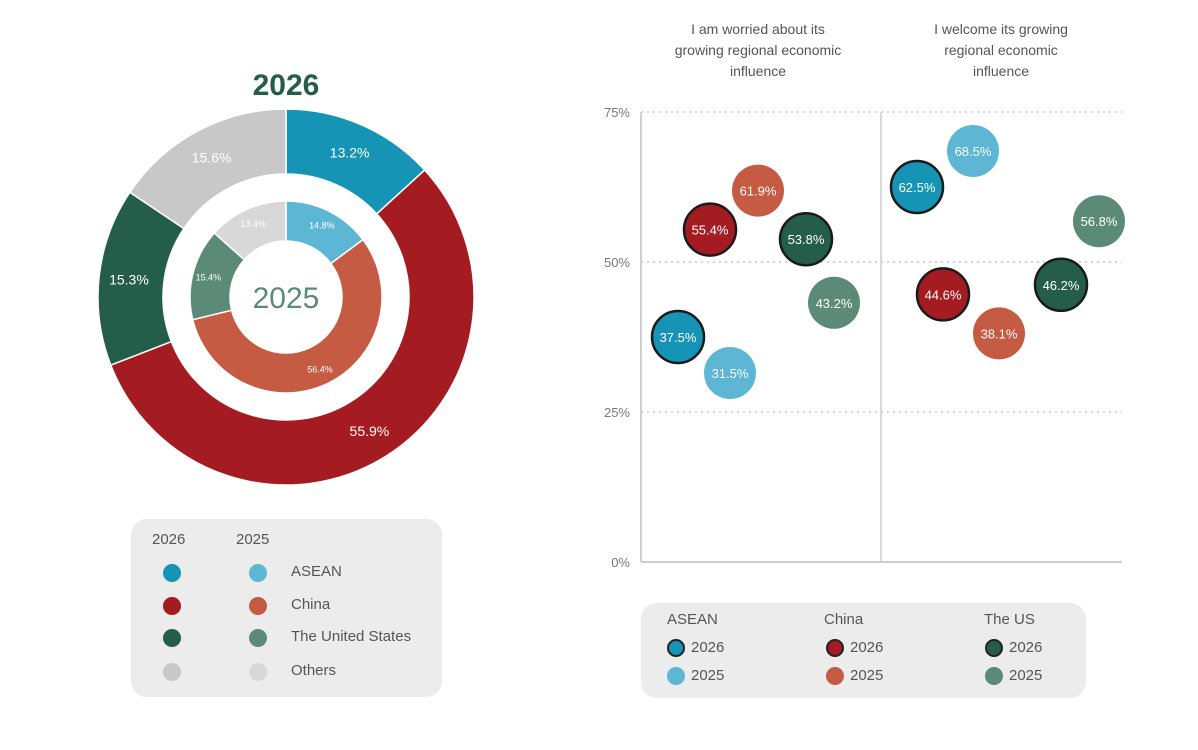 The image size is (1198, 750). What do you see at coordinates (207, 169) in the screenshot?
I see `slice-2026-others` at bounding box center [207, 169].